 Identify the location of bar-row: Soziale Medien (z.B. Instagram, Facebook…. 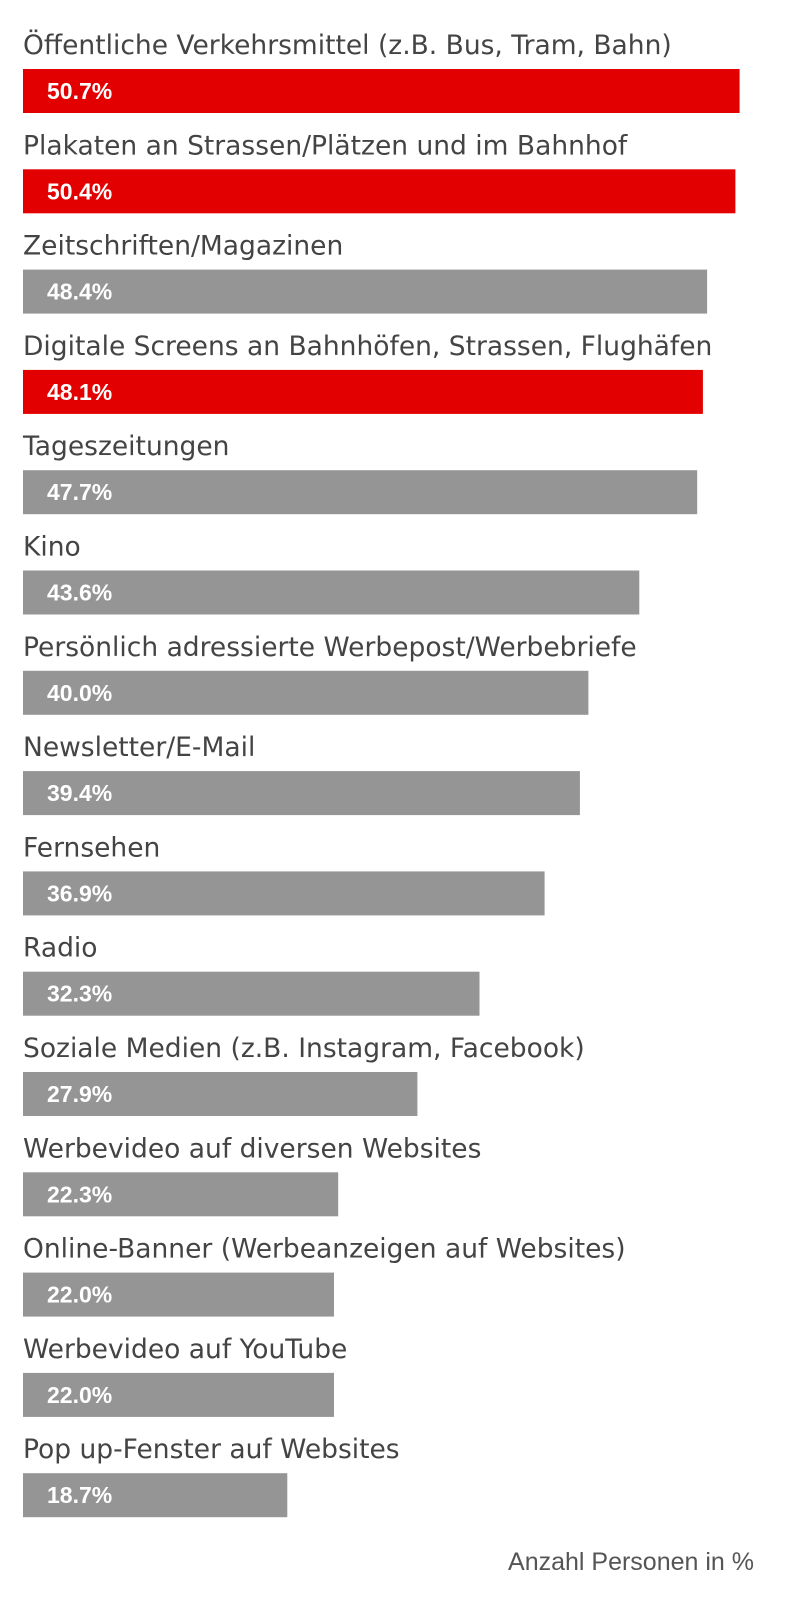
(304, 1074).